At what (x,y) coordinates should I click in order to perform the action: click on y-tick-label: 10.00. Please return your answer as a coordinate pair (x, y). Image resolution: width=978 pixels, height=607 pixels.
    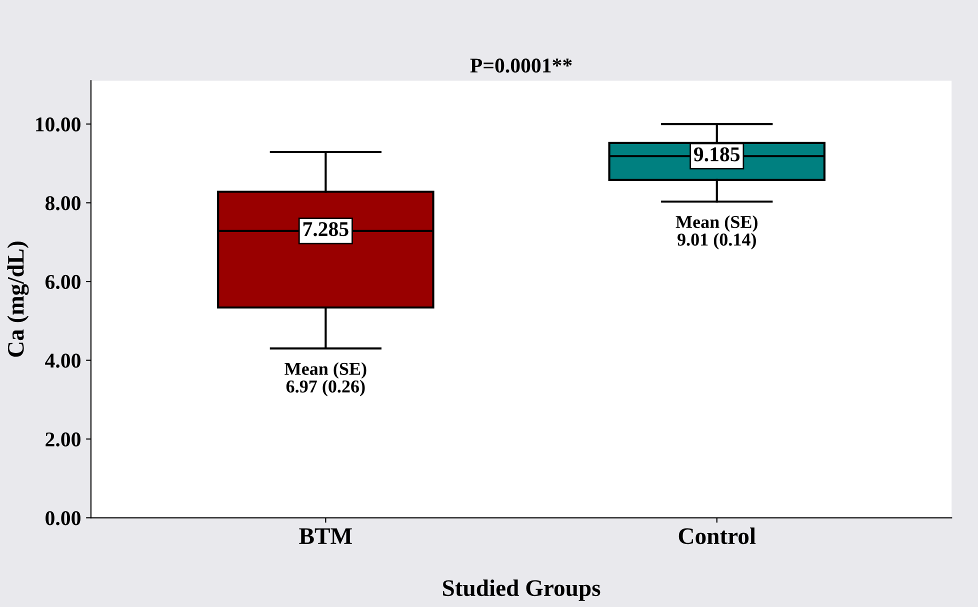
    Looking at the image, I should click on (58, 124).